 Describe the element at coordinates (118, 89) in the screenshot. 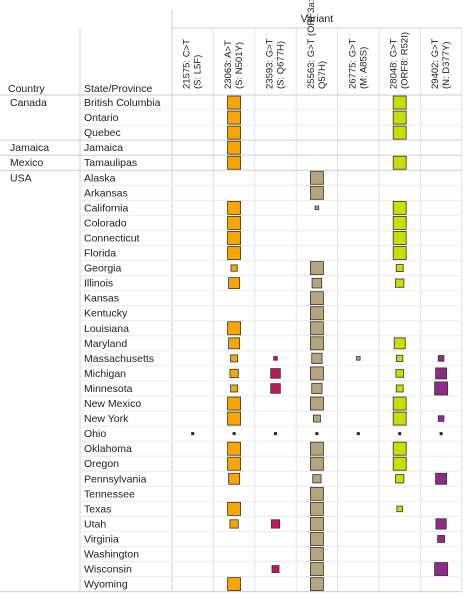

I see `state-column-header: State/Province` at that location.